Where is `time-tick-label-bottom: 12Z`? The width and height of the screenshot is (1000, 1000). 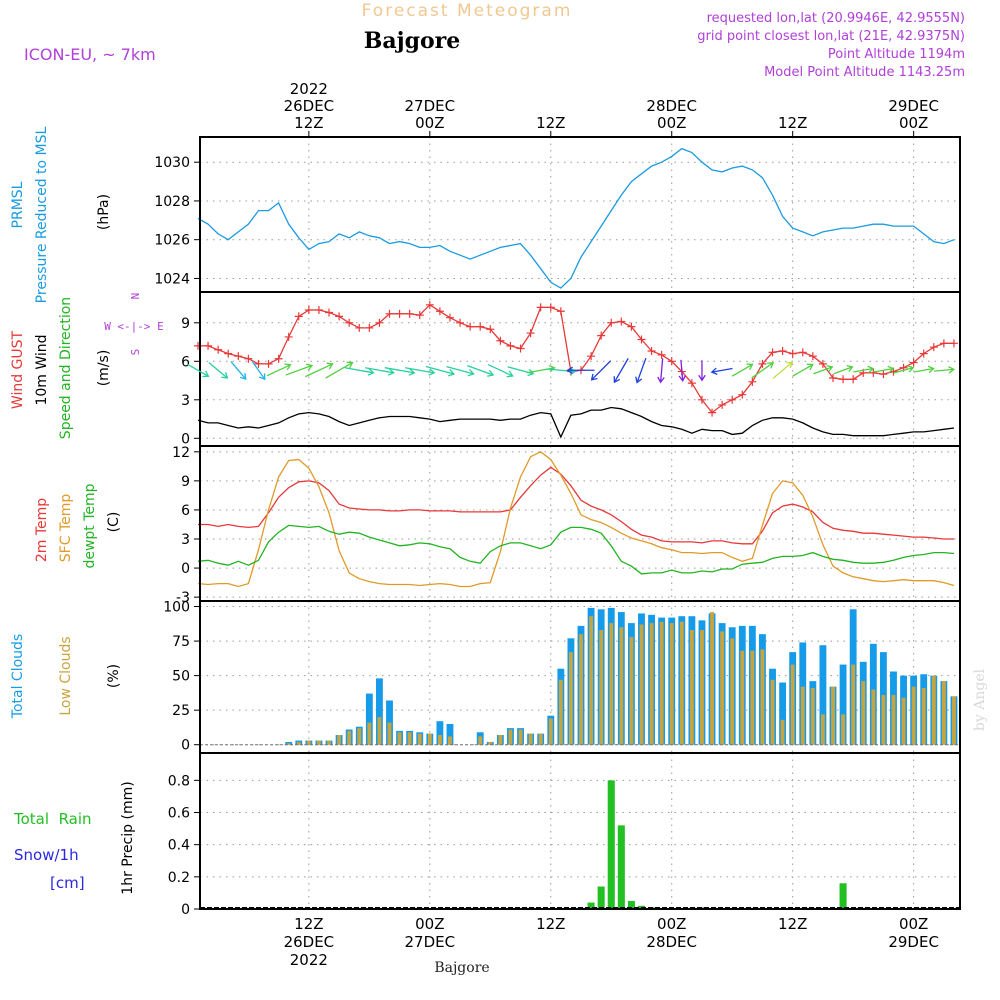
time-tick-label-bottom: 12Z is located at coordinates (550, 924).